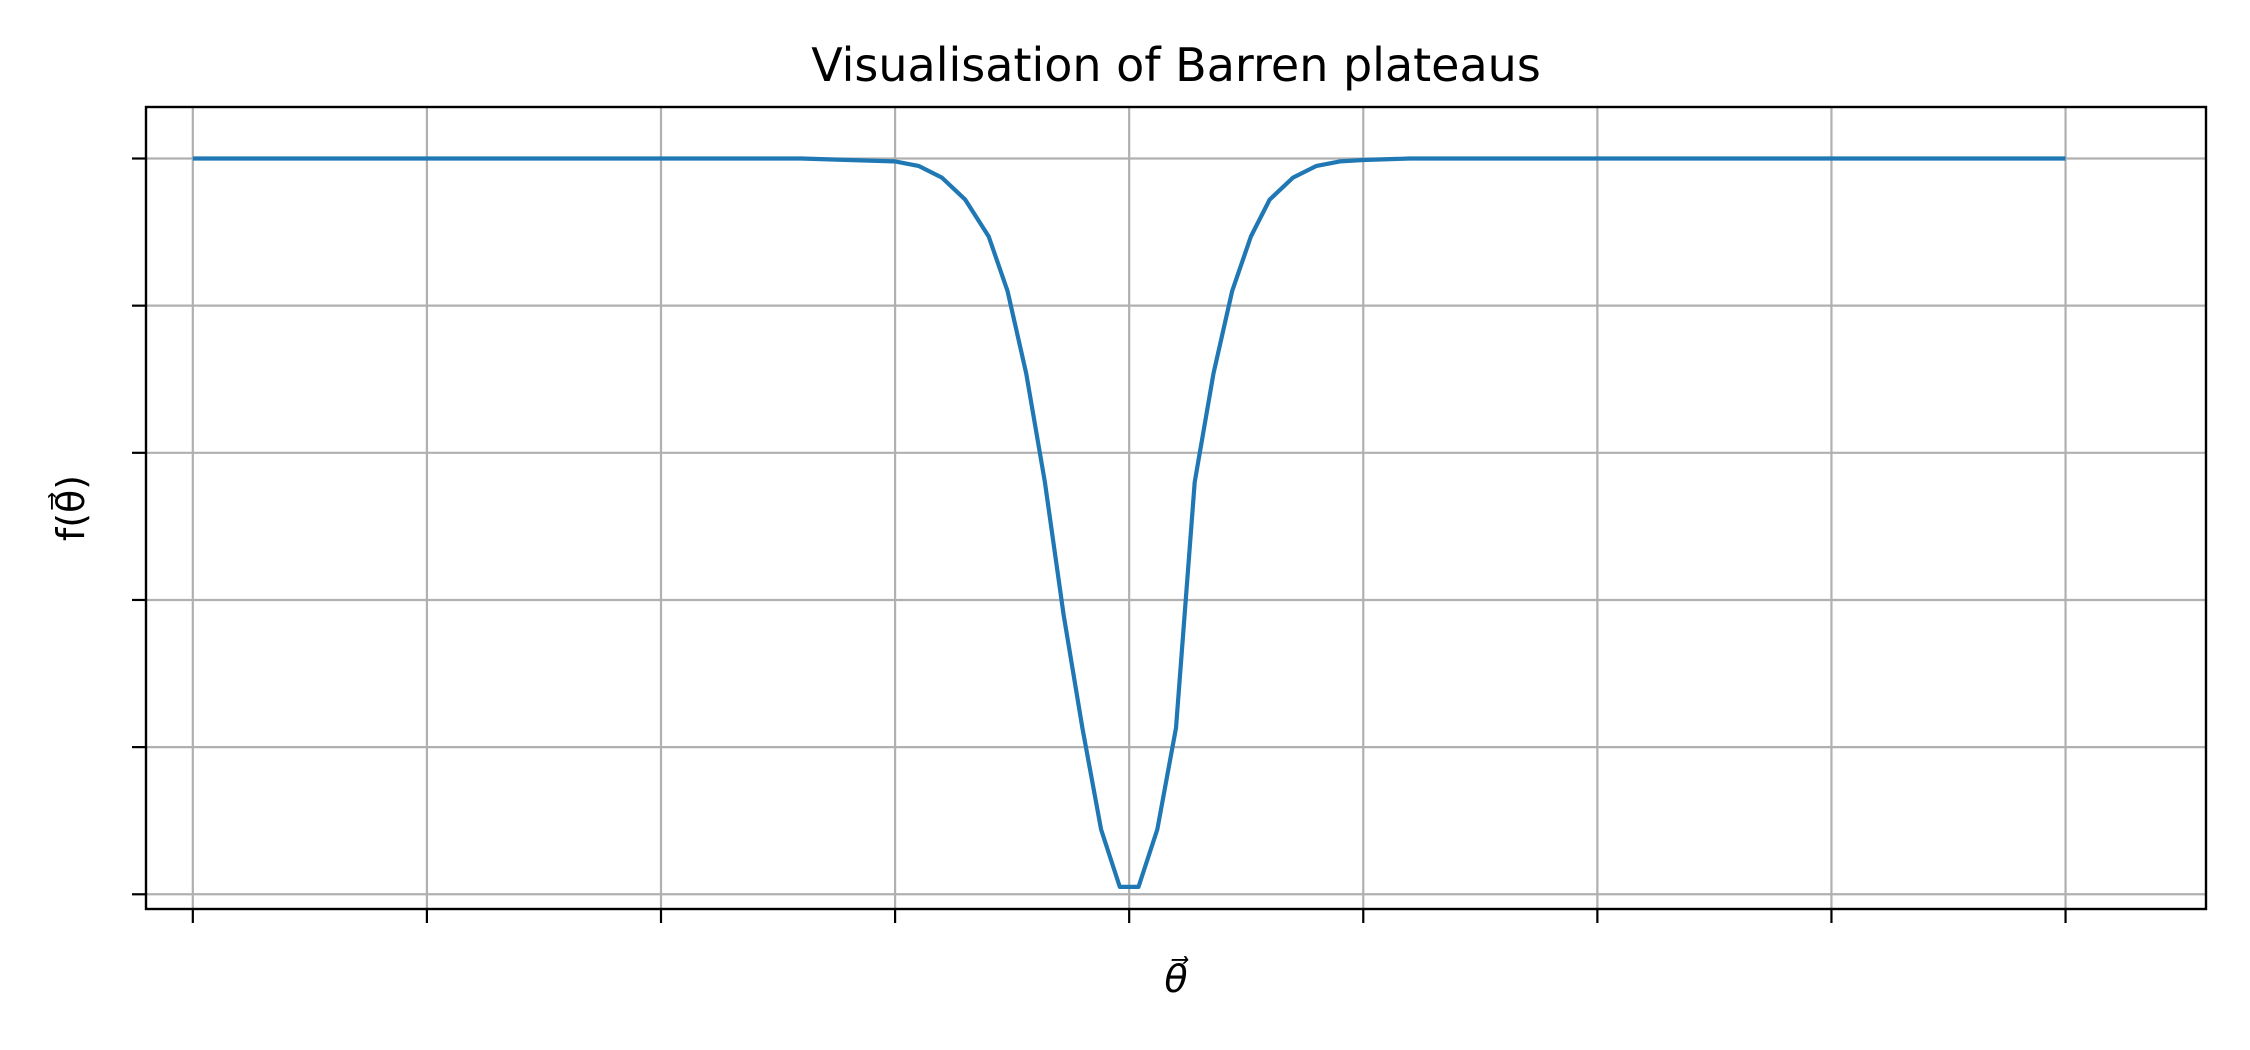 The width and height of the screenshot is (2250, 1050). I want to click on y-axis-label: f(θ⃗), so click(70, 508).